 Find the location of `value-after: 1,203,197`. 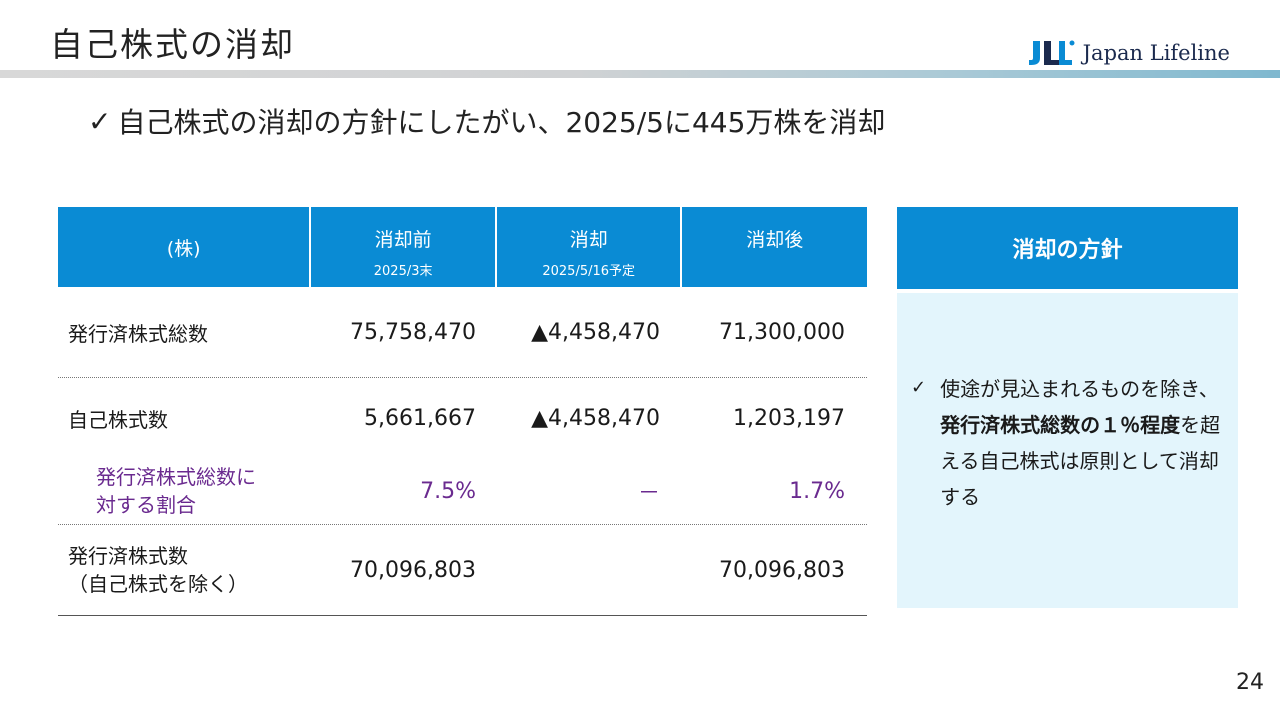

value-after: 1,203,197 is located at coordinates (789, 418).